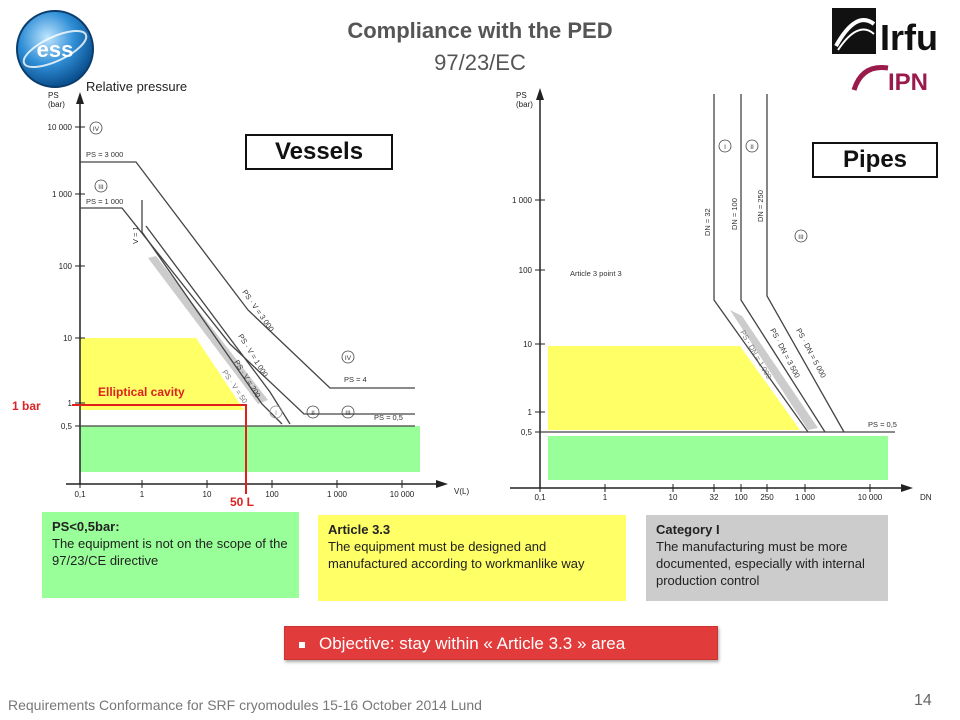 This screenshot has width=960, height=720. Describe the element at coordinates (527, 432) in the screenshot. I see `pipes-y-tick: 0,5` at that location.